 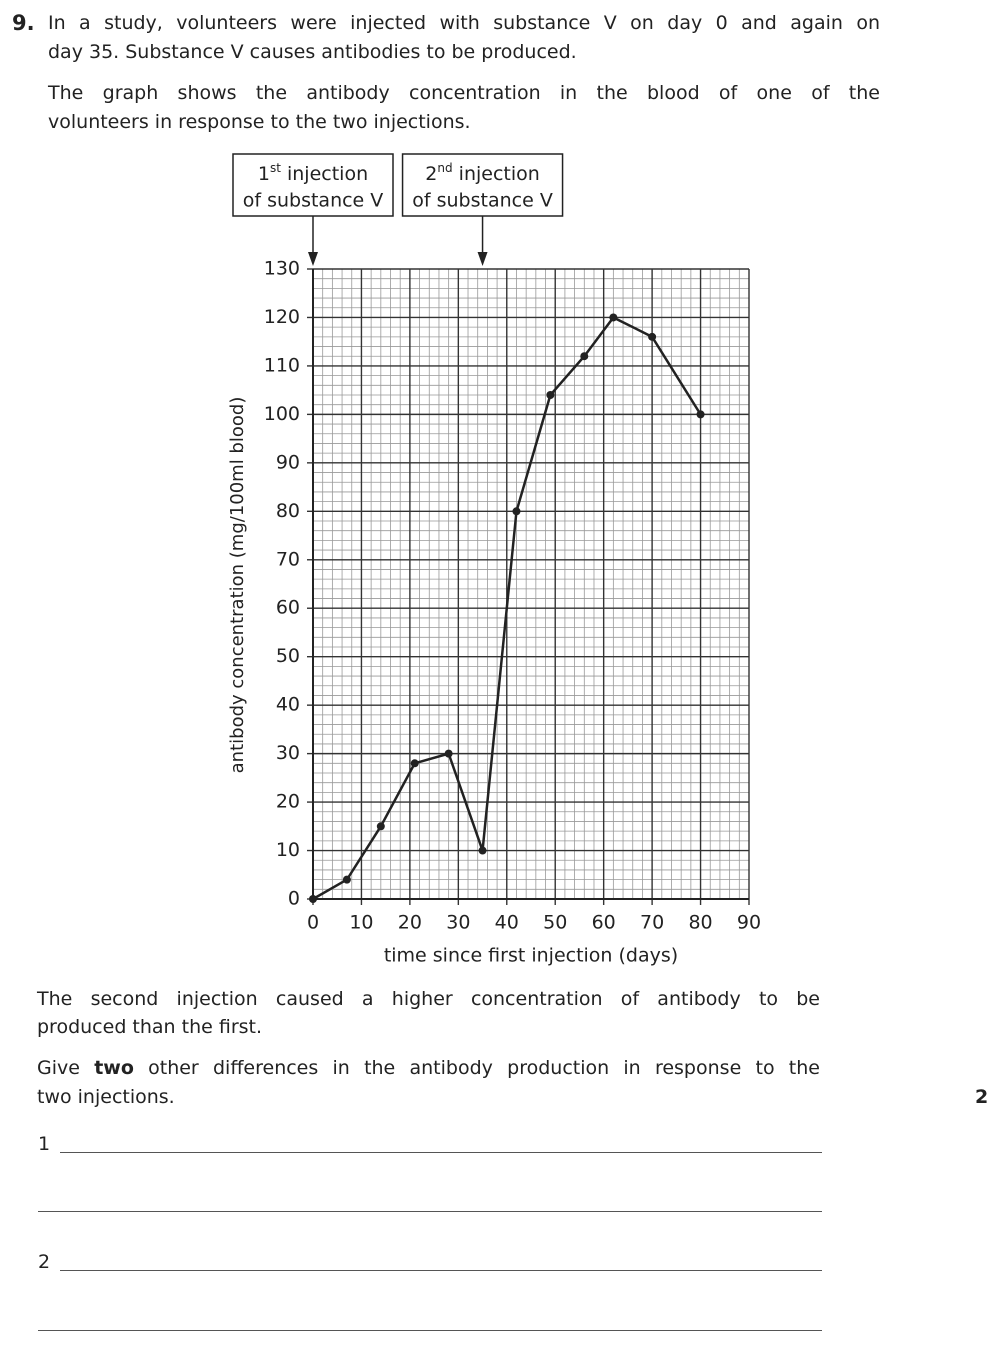 What do you see at coordinates (288, 753) in the screenshot?
I see `y-tick-label: 30` at bounding box center [288, 753].